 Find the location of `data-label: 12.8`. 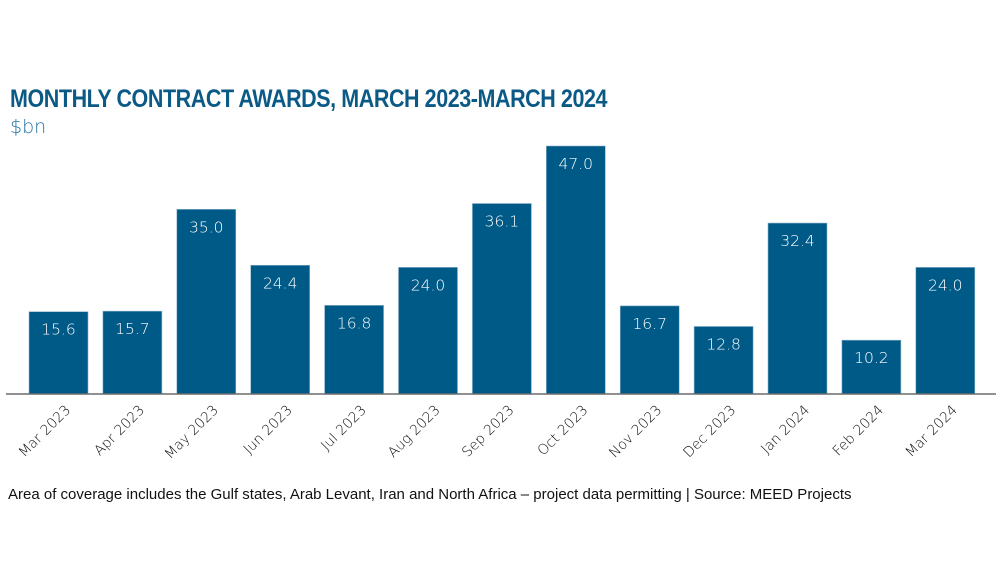

data-label: 12.8 is located at coordinates (723, 344).